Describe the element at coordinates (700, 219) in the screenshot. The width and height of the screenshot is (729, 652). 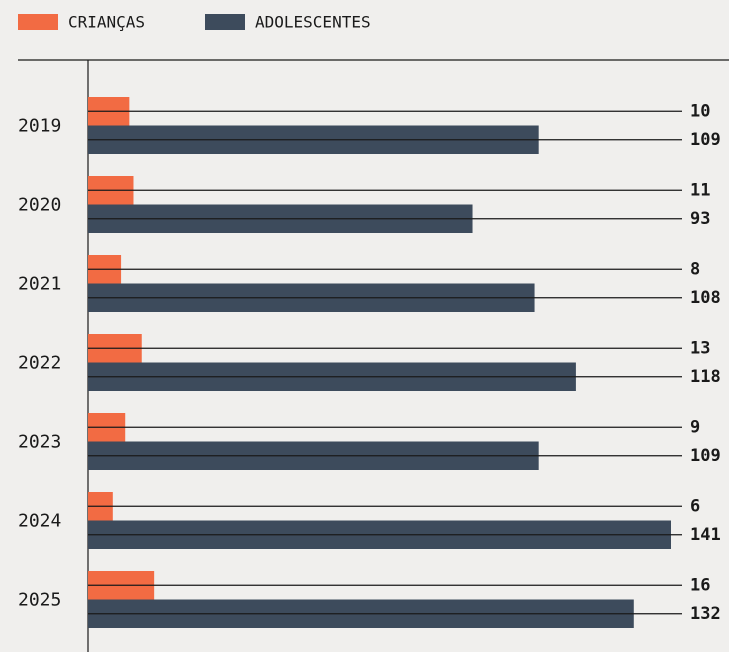
I see `value-label: 93` at that location.